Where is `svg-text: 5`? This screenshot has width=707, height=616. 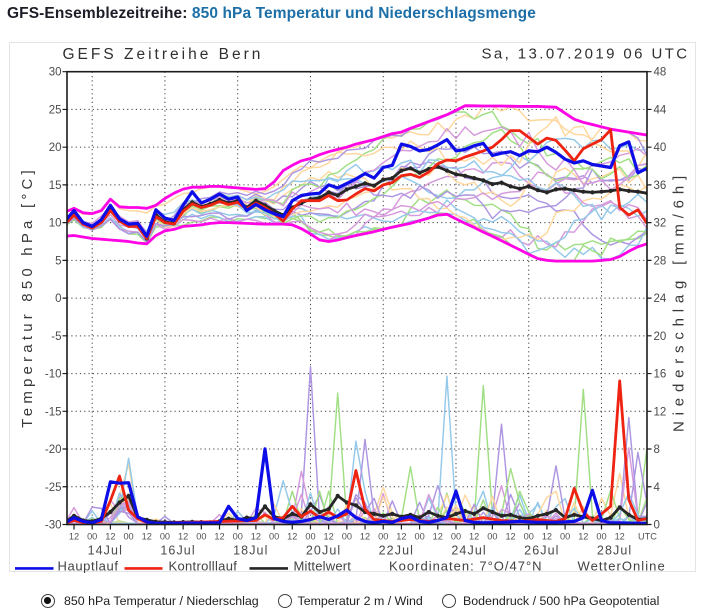 svg-text: 5 is located at coordinates (58, 261).